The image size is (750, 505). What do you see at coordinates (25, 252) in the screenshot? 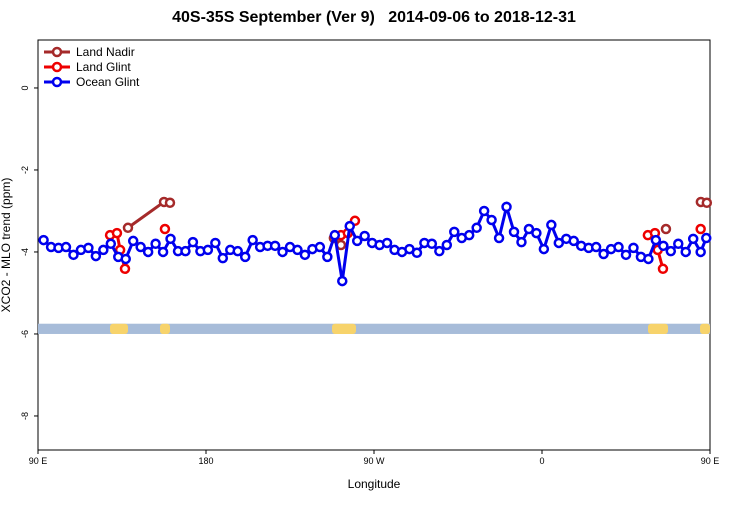
I see `y-tick-label: -4` at bounding box center [25, 252].